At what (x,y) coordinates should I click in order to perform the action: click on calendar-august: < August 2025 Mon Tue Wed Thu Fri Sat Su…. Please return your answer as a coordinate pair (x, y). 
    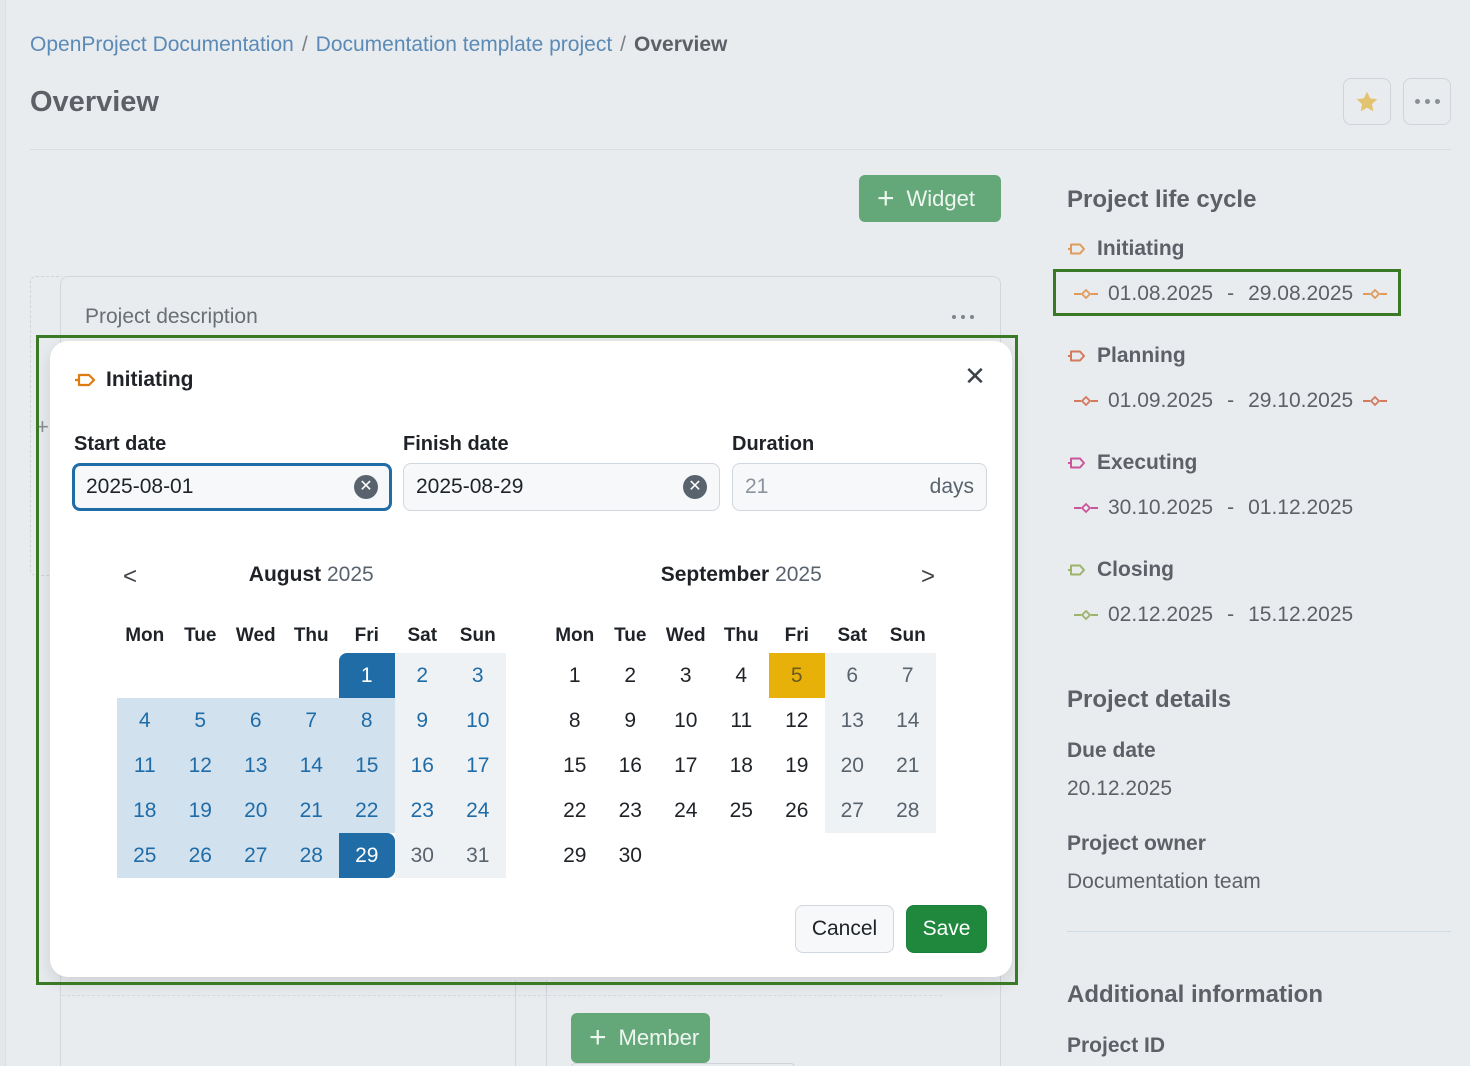
    Looking at the image, I should click on (311, 720).